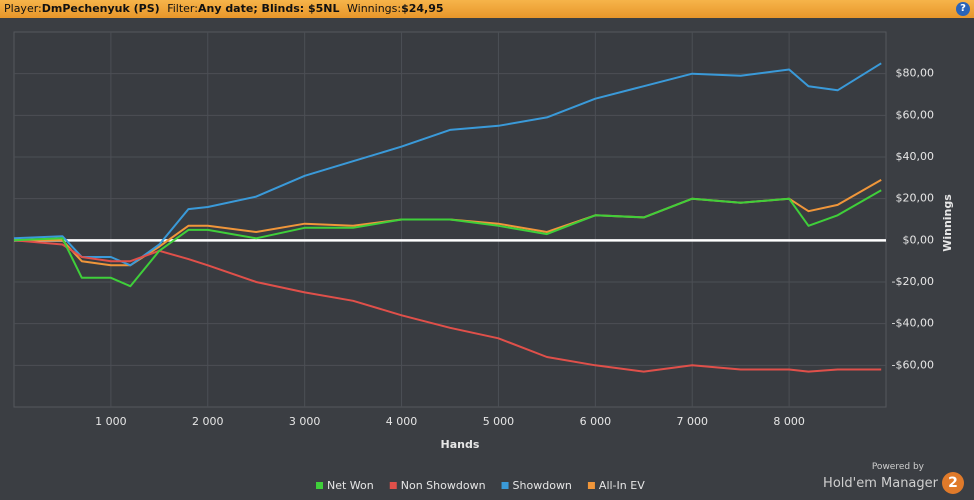  Describe the element at coordinates (596, 421) in the screenshot. I see `x-tick-label: 6 000` at that location.